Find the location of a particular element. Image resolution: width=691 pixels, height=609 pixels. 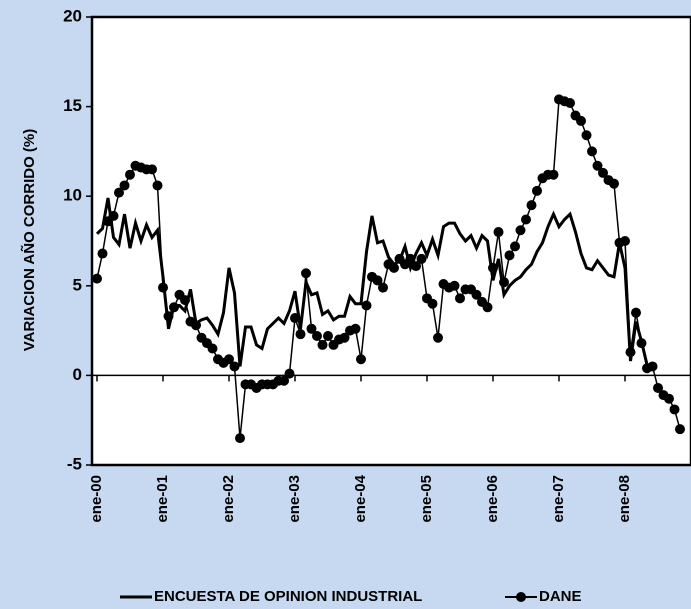

x-tick-label: ene-07 is located at coordinates (558, 499).